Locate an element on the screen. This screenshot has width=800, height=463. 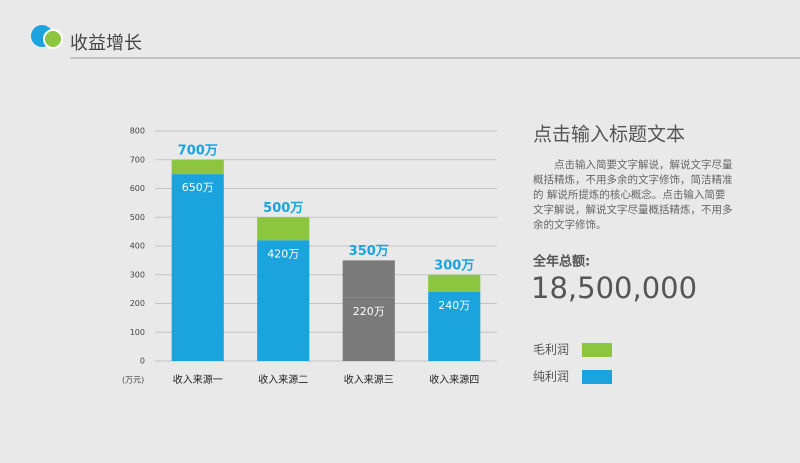
total-value: 18,500,000 is located at coordinates (614, 288).